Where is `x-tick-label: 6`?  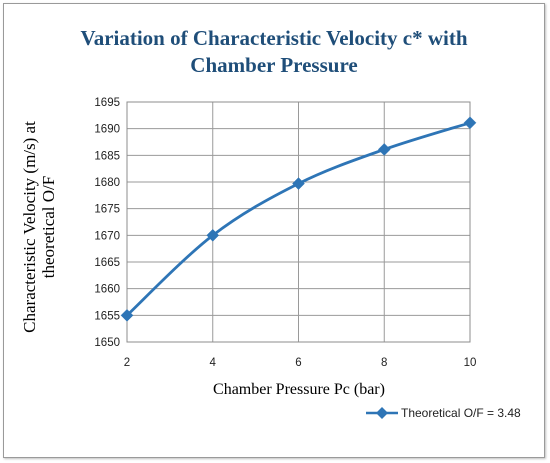 x-tick-label: 6 is located at coordinates (298, 363).